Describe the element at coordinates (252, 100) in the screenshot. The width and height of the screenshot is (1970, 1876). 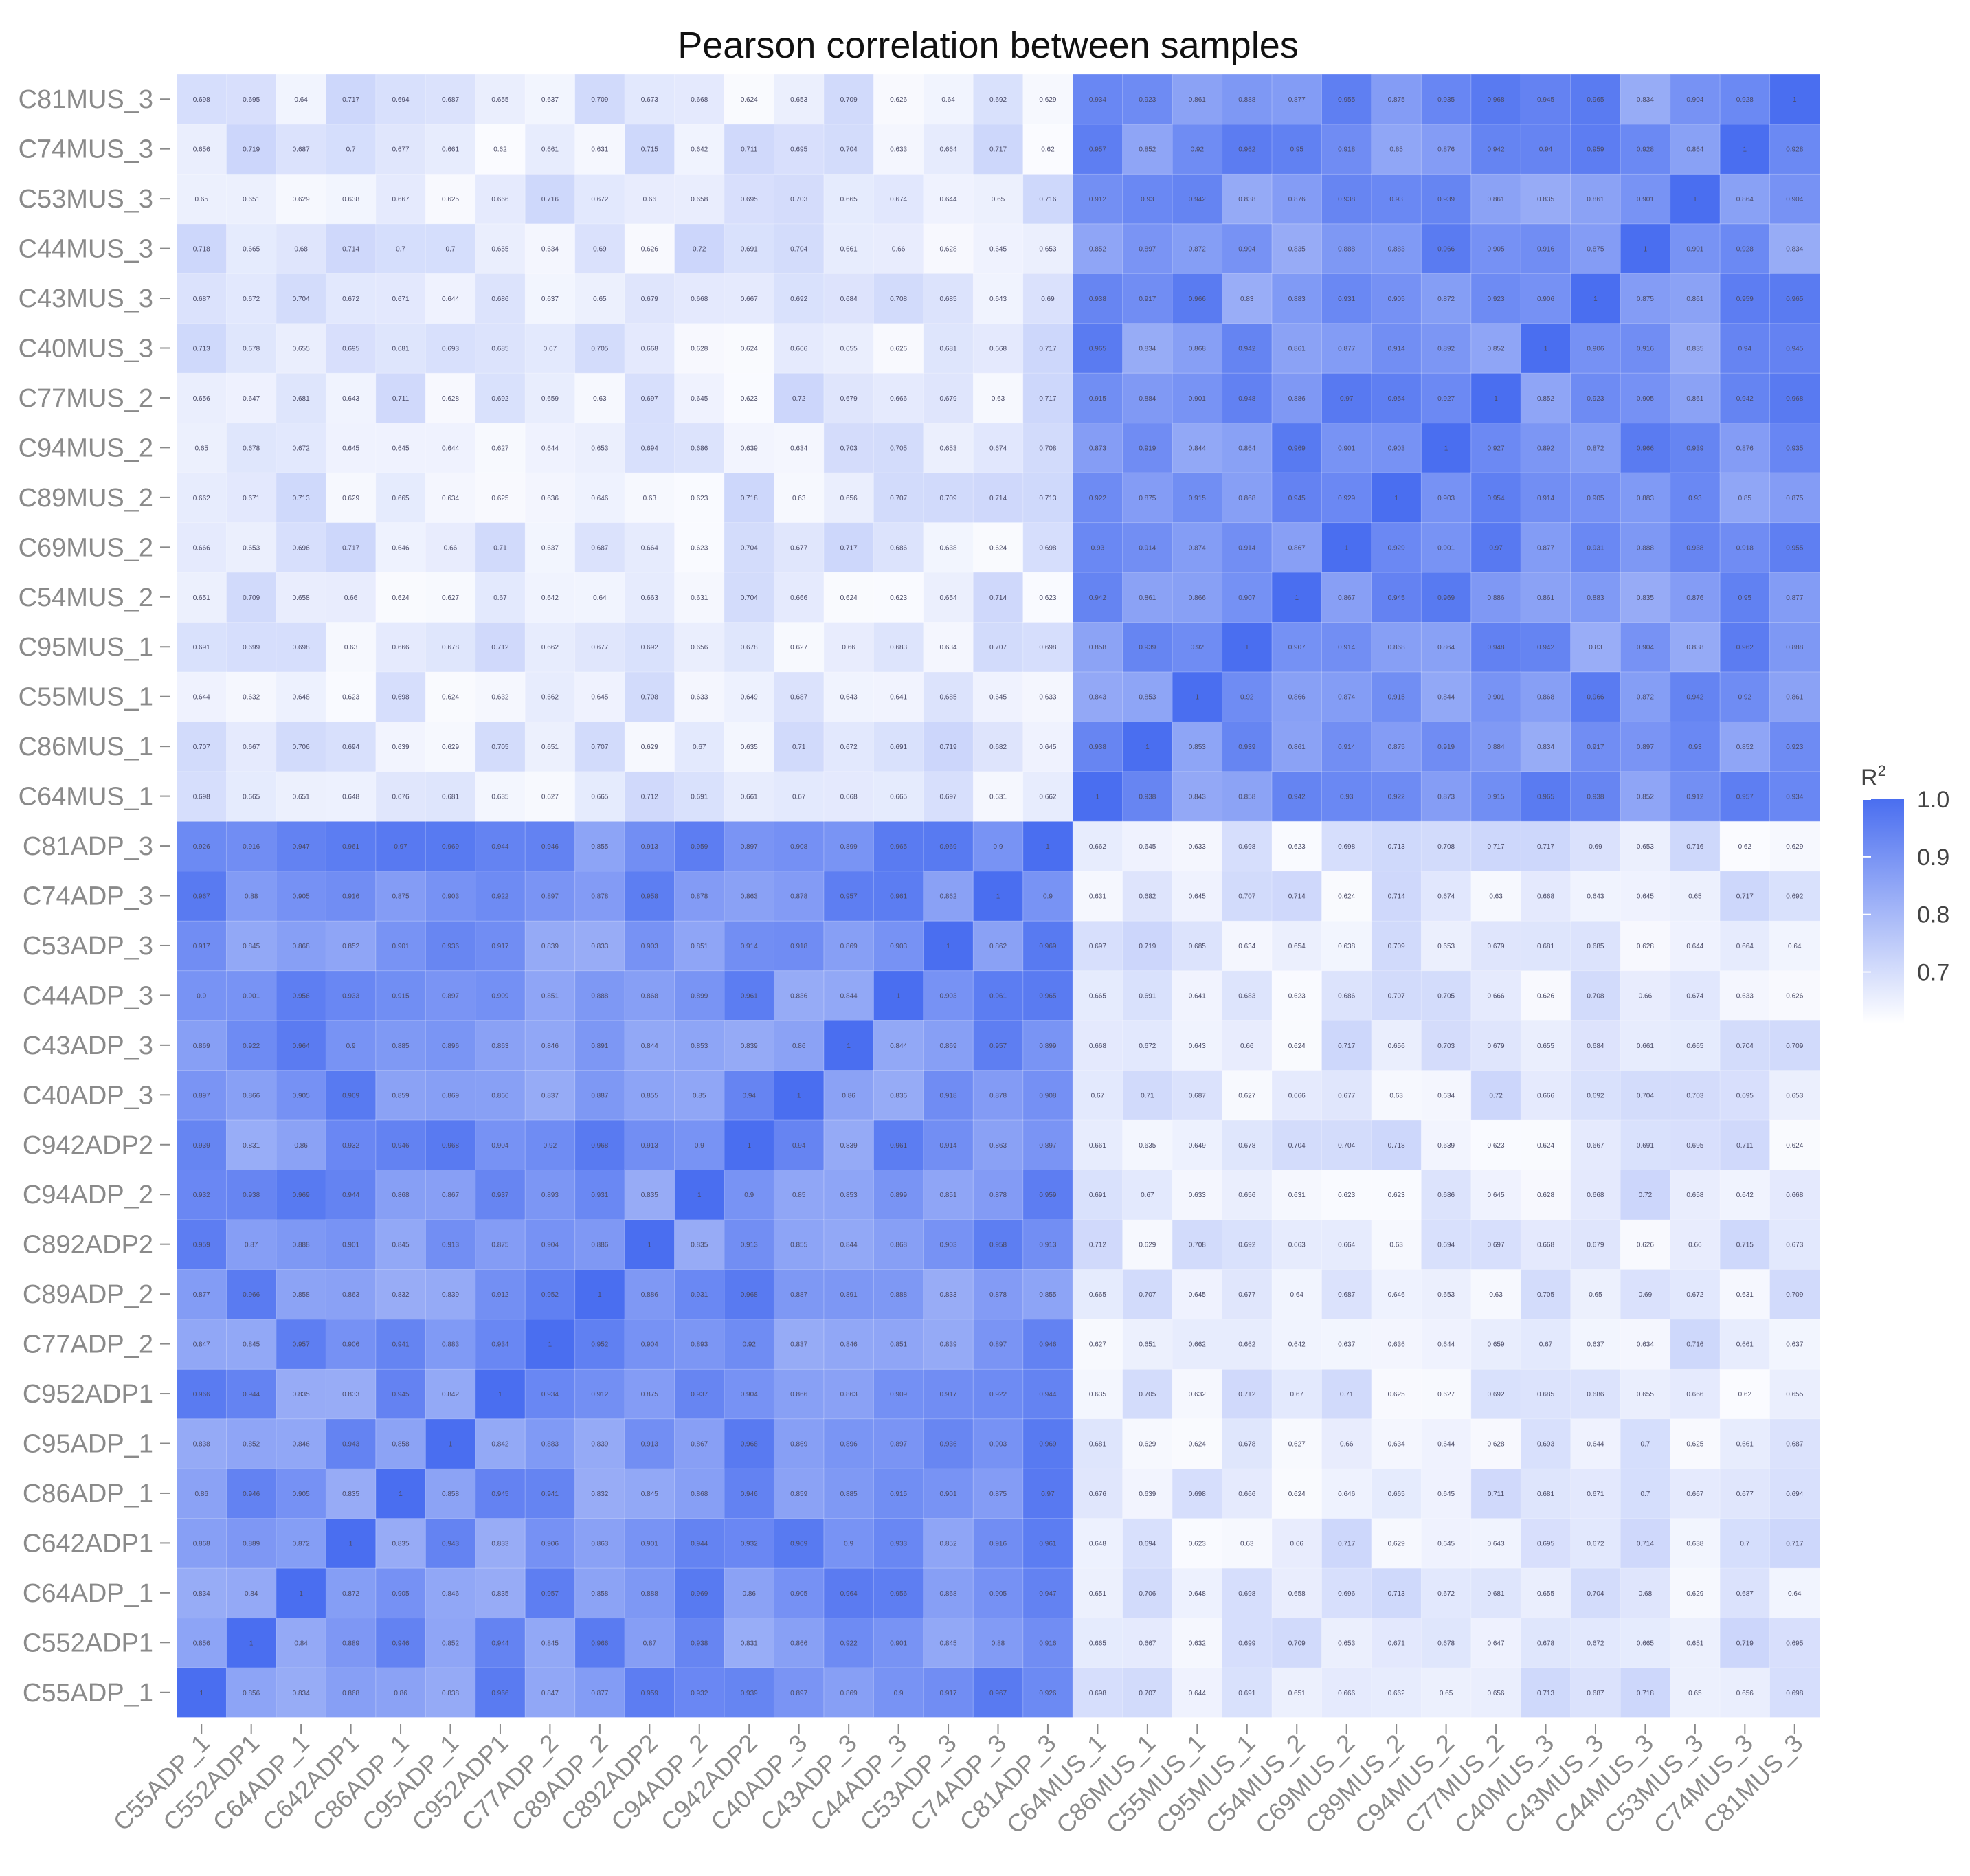
I see `cell-value-label: 0.695` at that location.